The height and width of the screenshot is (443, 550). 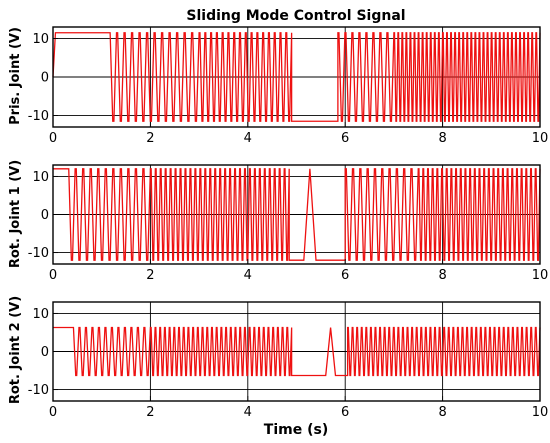 I want to click on figure-title: Sliding Mode Control Signal, so click(x=295, y=16).